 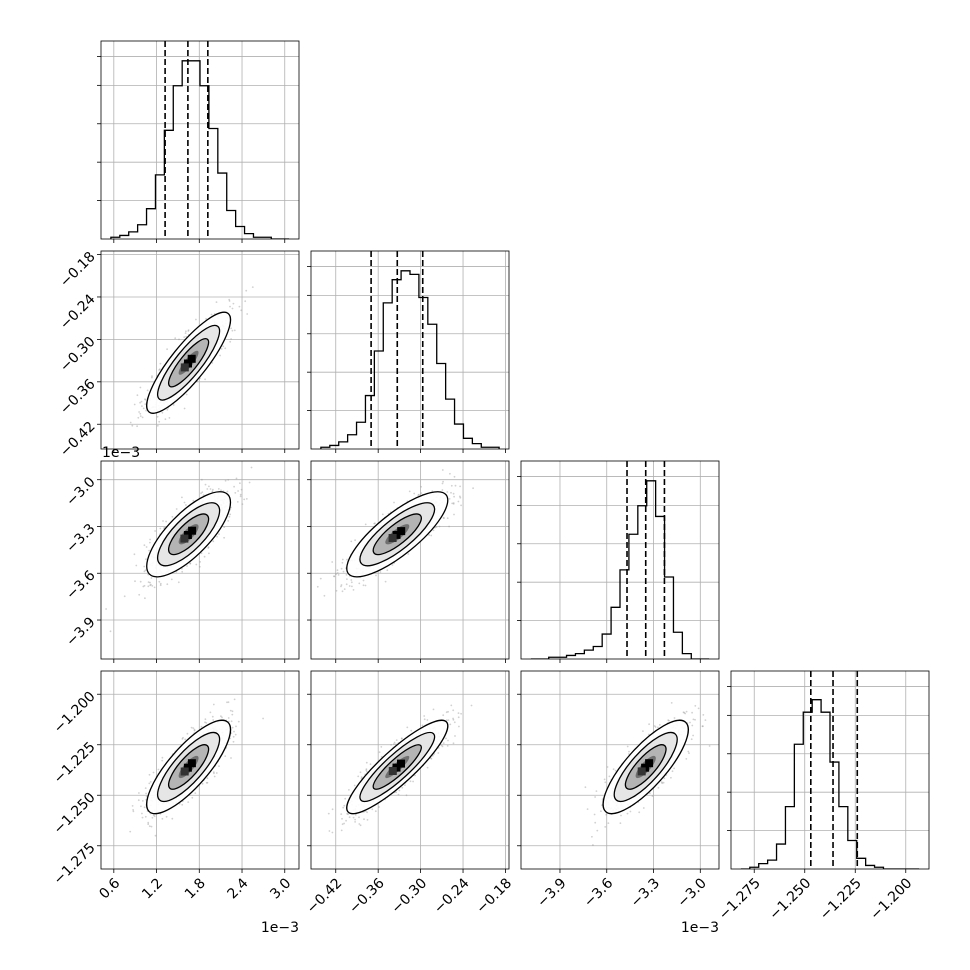 What do you see at coordinates (75, 814) in the screenshot?
I see `y-tick-label: −1.250` at bounding box center [75, 814].